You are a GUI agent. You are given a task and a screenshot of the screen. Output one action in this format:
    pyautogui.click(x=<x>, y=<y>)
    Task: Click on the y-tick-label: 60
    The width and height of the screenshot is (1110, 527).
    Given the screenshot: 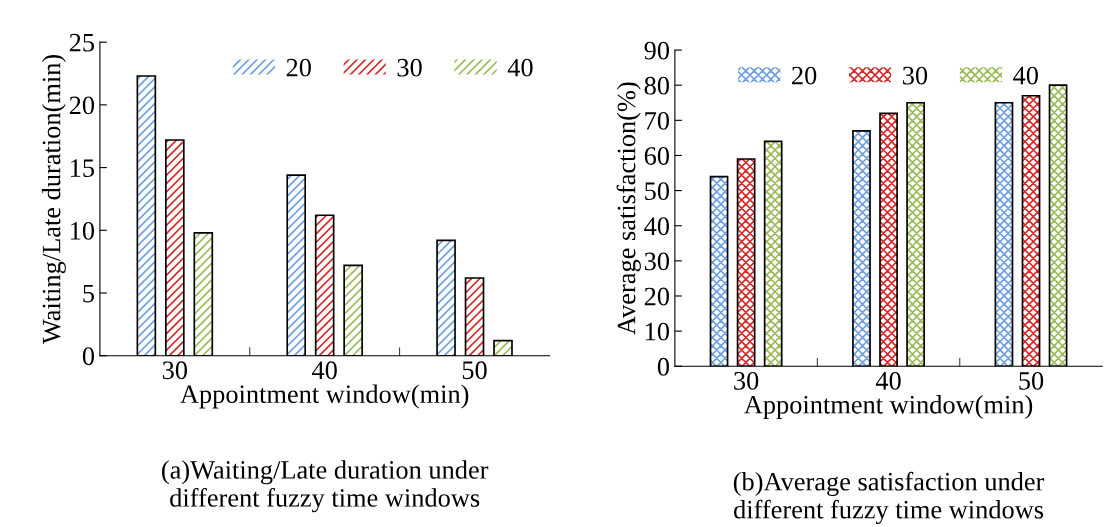 What is the action you would take?
    pyautogui.click(x=657, y=156)
    